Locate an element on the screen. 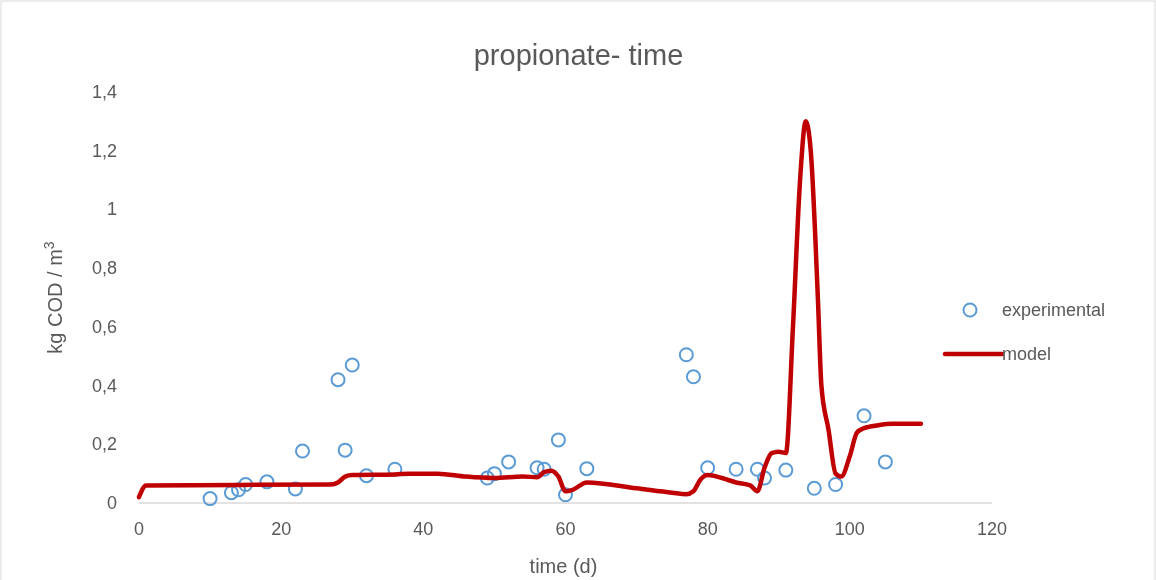 Image resolution: width=1156 pixels, height=580 pixels. x-axis-title: time (d) is located at coordinates (563, 566).